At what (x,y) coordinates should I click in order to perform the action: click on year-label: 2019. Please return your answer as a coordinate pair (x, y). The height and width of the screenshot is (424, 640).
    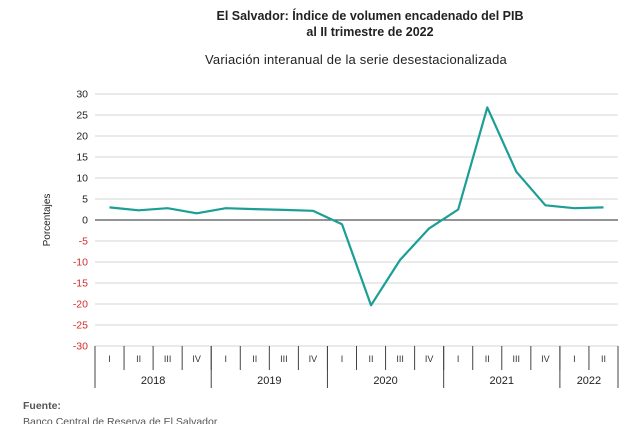
    Looking at the image, I should click on (269, 381).